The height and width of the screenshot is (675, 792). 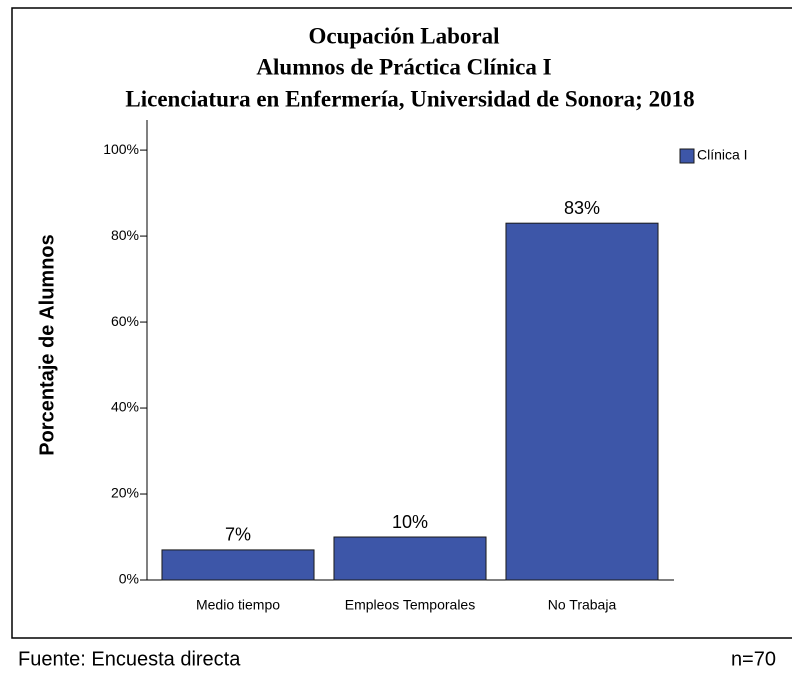 What do you see at coordinates (125, 493) in the screenshot?
I see `y-tick-label: 20%` at bounding box center [125, 493].